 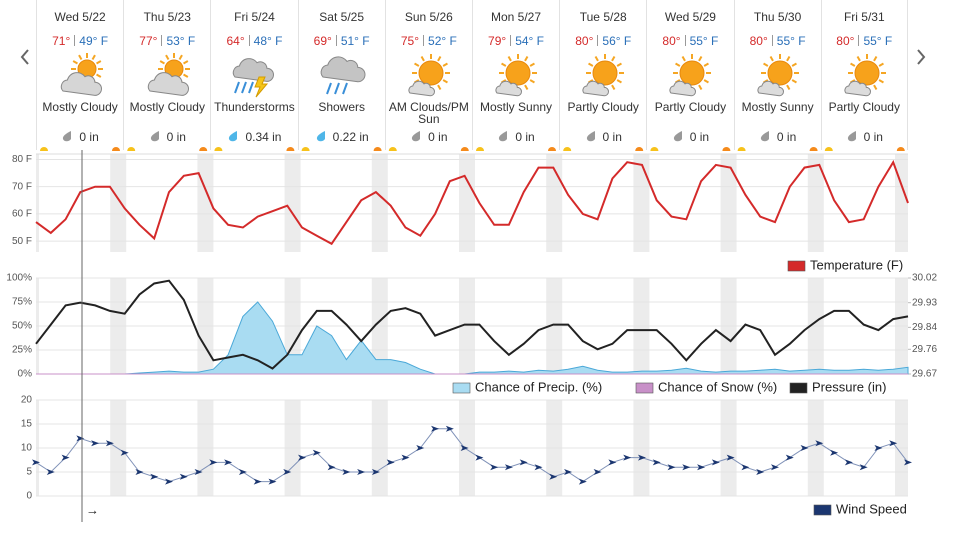 What do you see at coordinates (603, 17) in the screenshot?
I see `day-label: Tue 5/28` at bounding box center [603, 17].